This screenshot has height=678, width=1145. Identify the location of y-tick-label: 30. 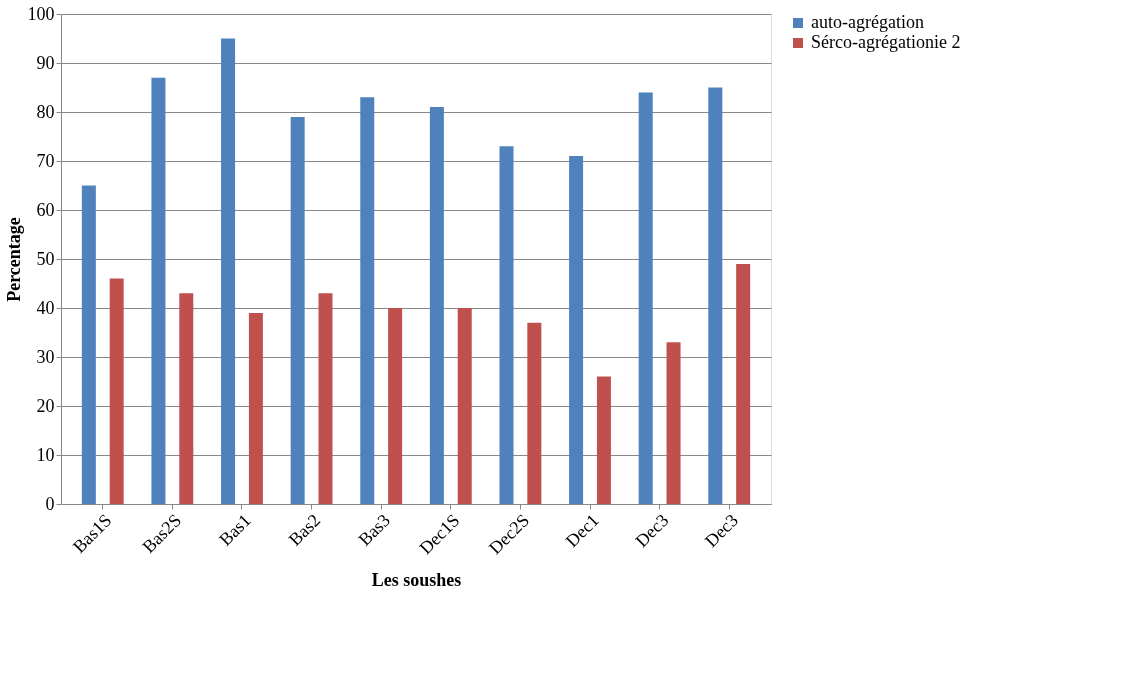
(45, 356).